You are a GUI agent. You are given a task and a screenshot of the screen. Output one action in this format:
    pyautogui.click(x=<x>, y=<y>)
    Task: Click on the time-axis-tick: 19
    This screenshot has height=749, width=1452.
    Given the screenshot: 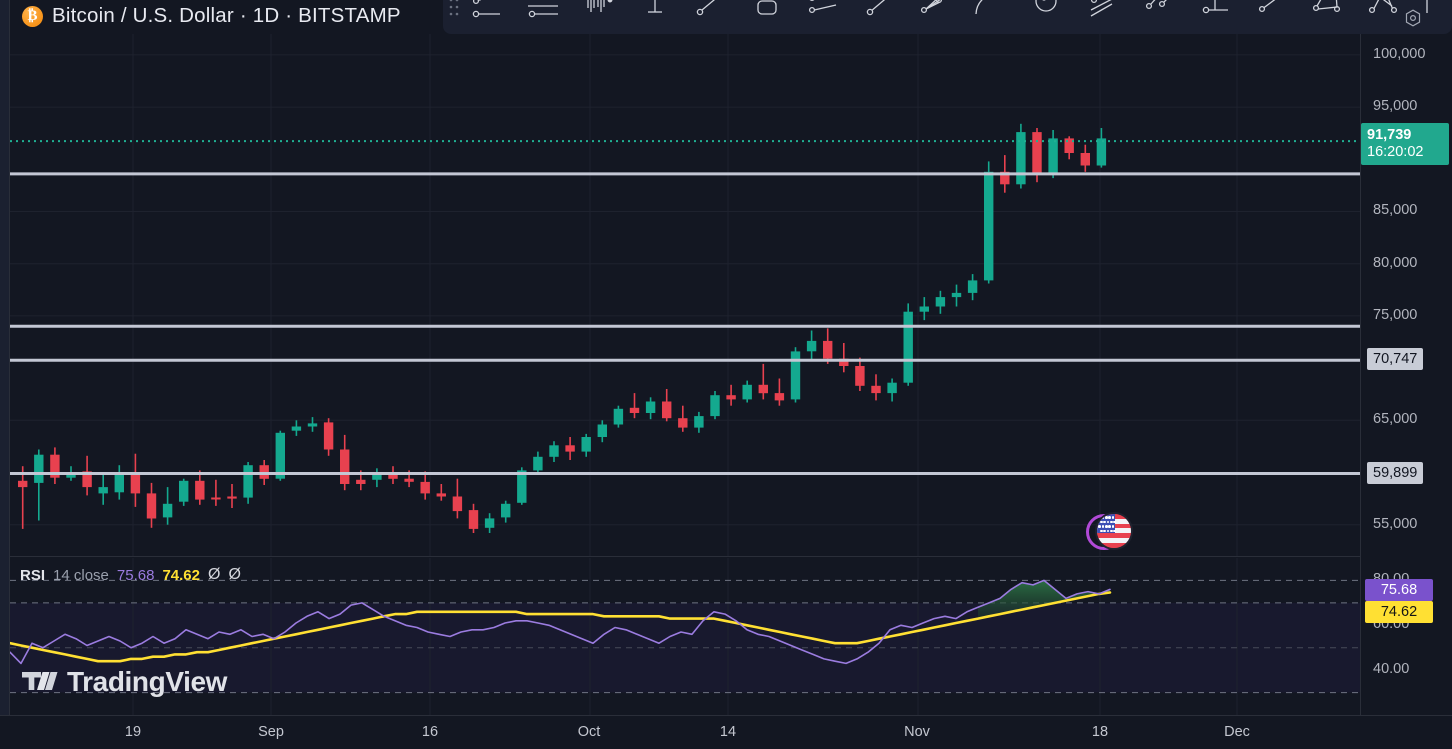 What is the action you would take?
    pyautogui.click(x=133, y=732)
    